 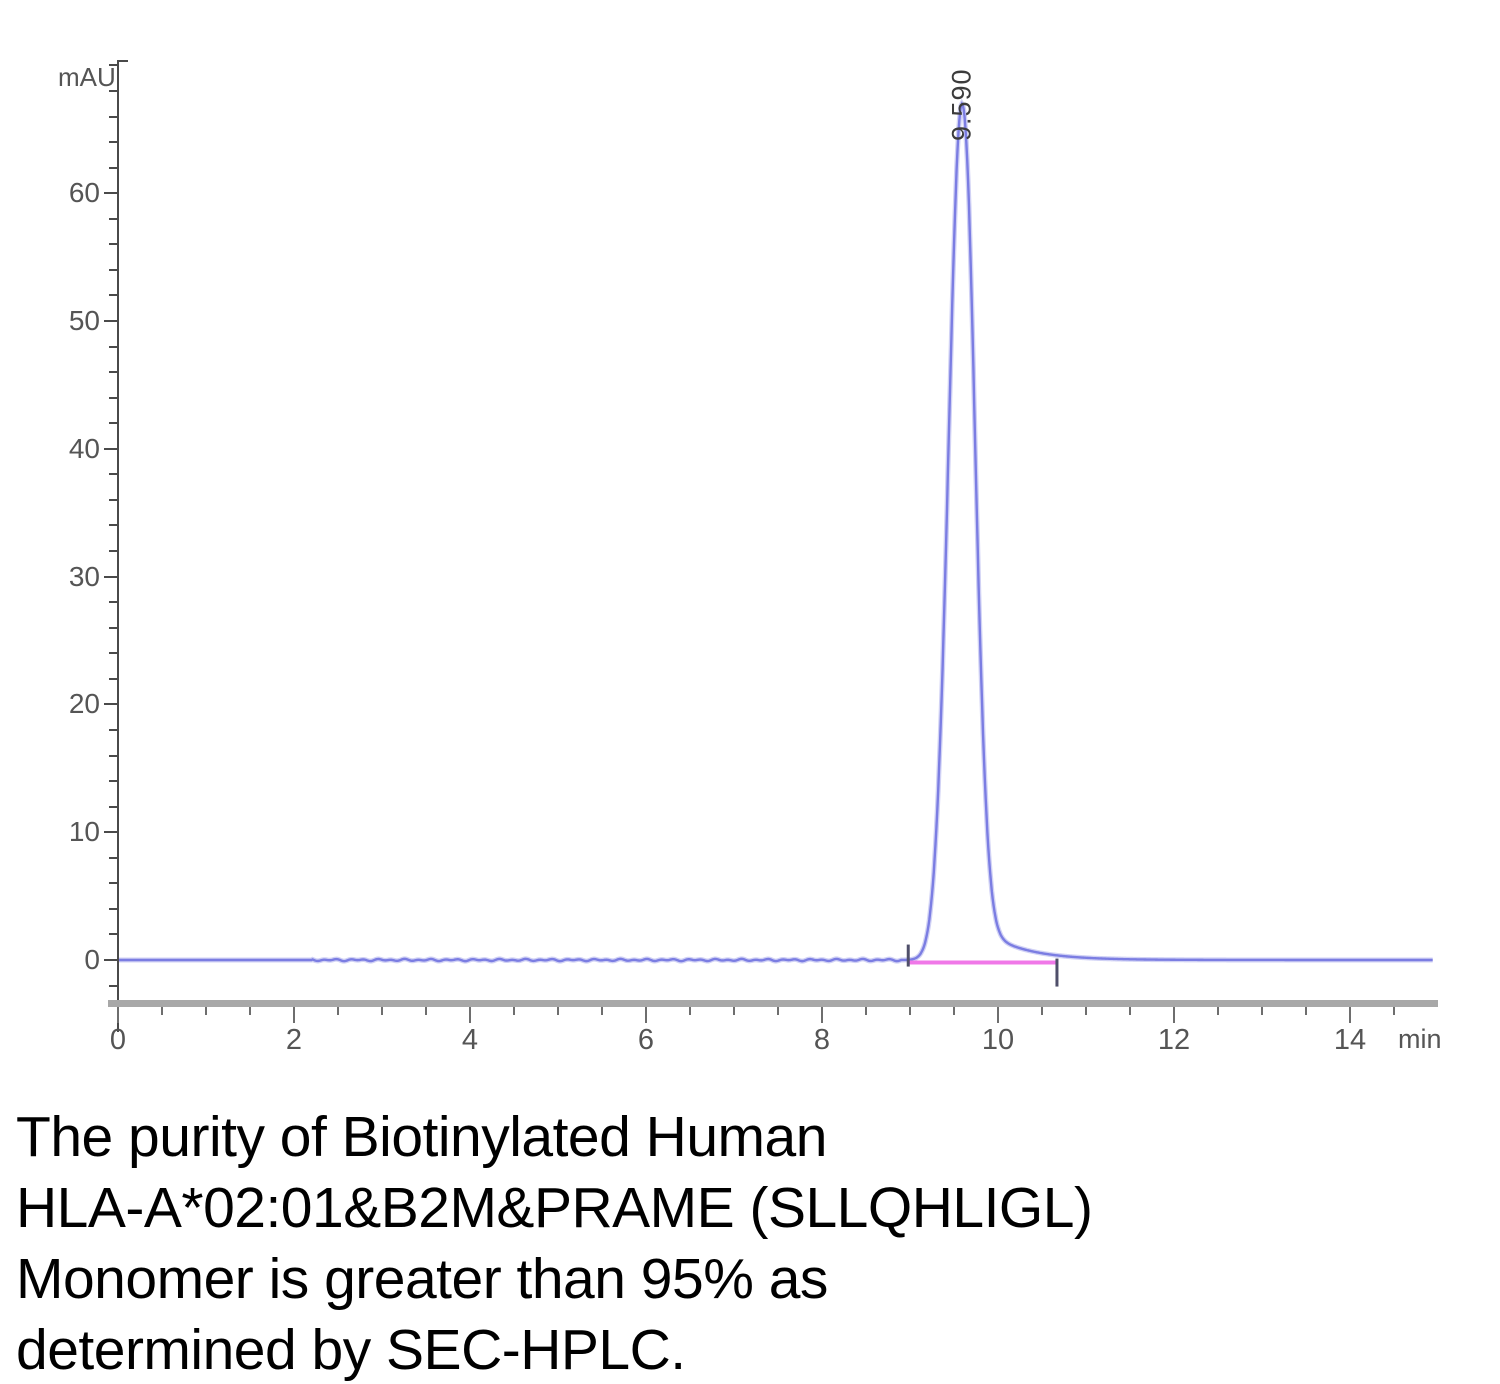 What do you see at coordinates (84, 448) in the screenshot?
I see `y-axis-tick-label: 40` at bounding box center [84, 448].